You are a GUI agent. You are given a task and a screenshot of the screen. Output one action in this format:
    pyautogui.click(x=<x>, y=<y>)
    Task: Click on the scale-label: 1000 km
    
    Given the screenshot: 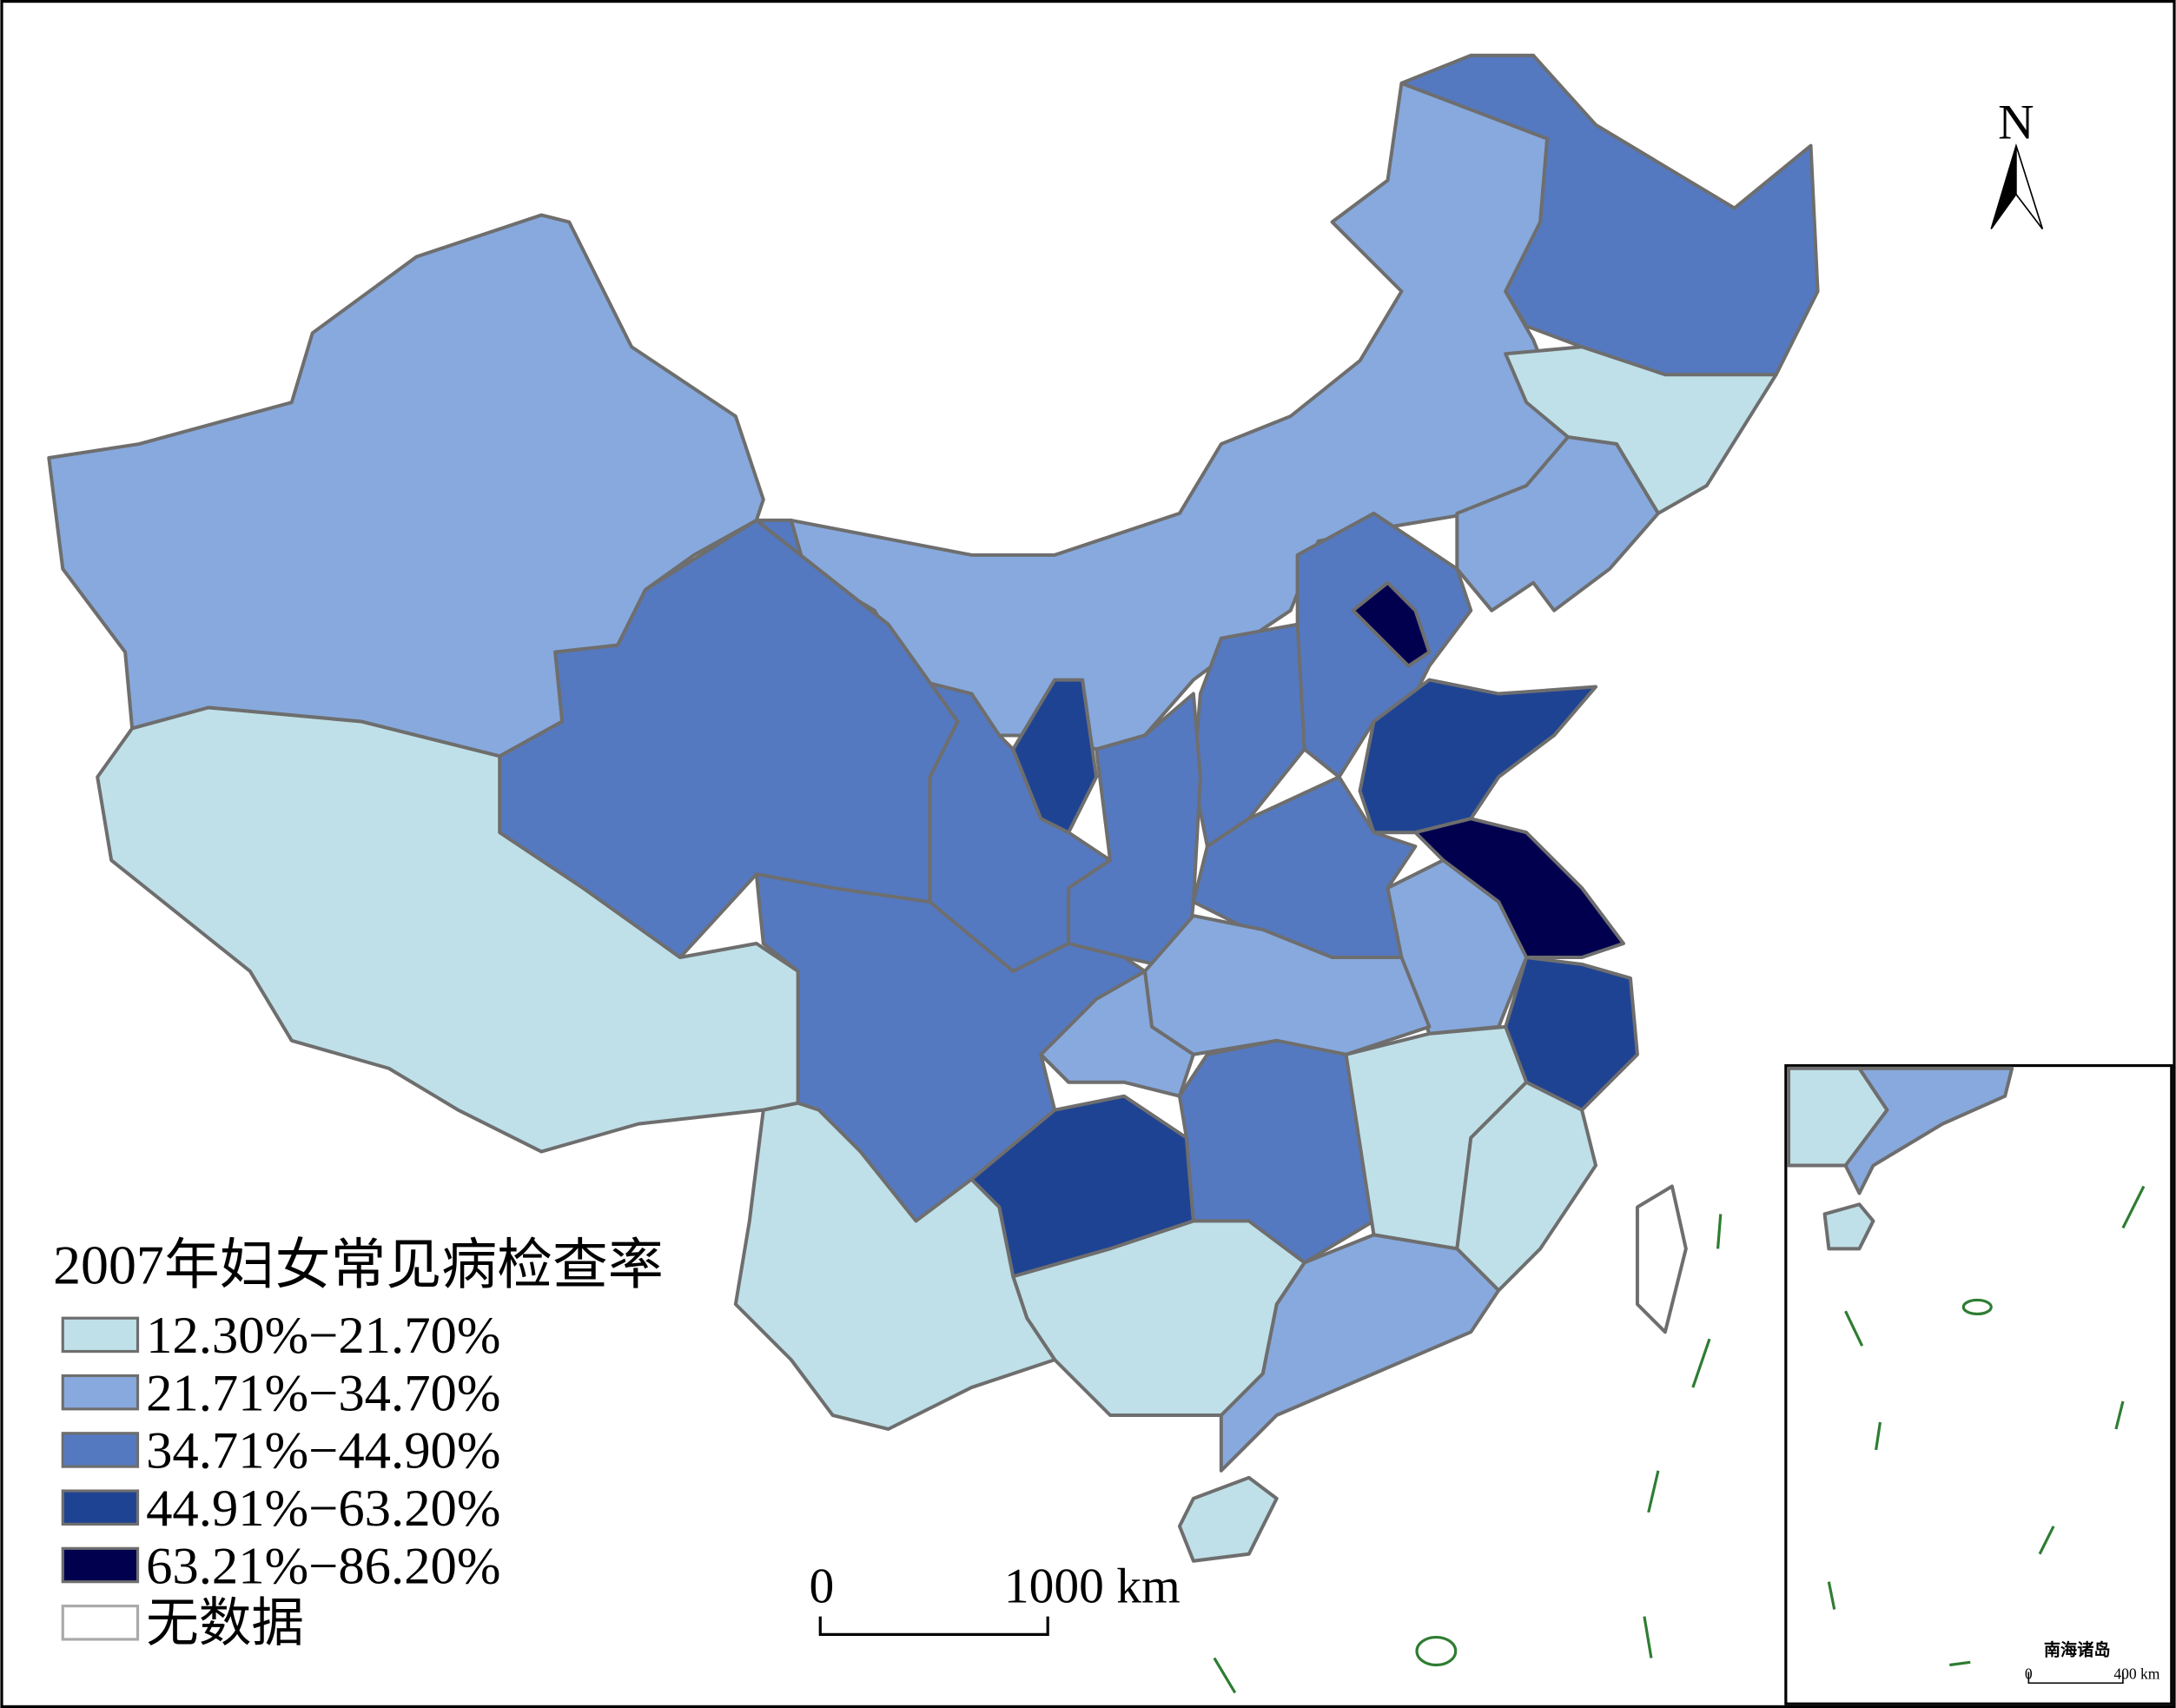 What is the action you would take?
    pyautogui.click(x=1092, y=1587)
    